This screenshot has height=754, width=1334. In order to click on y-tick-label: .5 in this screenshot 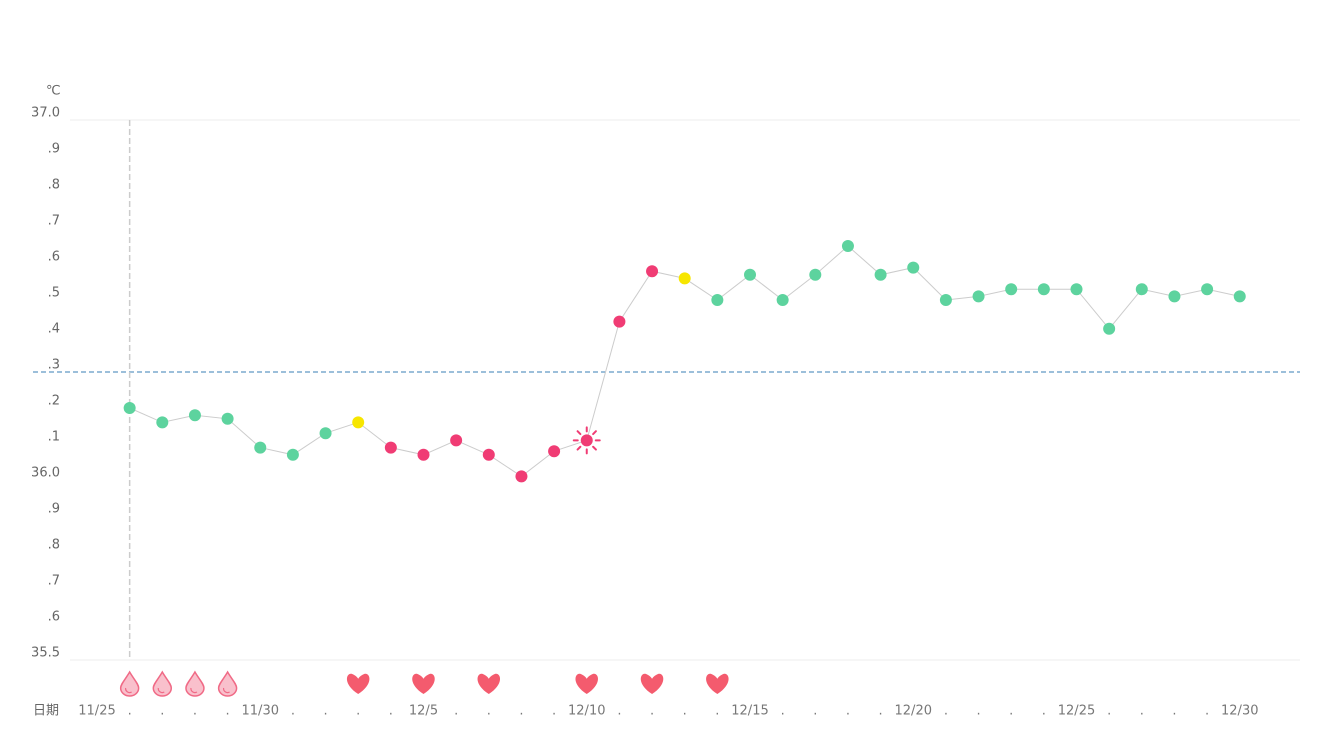, I will do `click(54, 293)`.